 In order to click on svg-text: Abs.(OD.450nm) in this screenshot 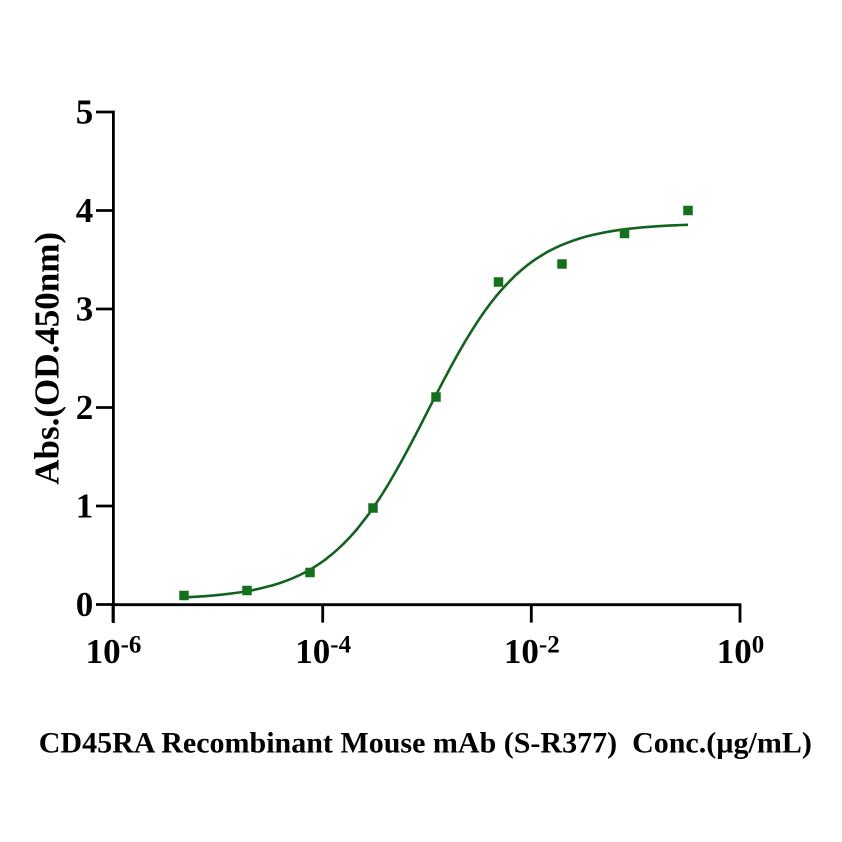, I will do `click(47, 358)`.